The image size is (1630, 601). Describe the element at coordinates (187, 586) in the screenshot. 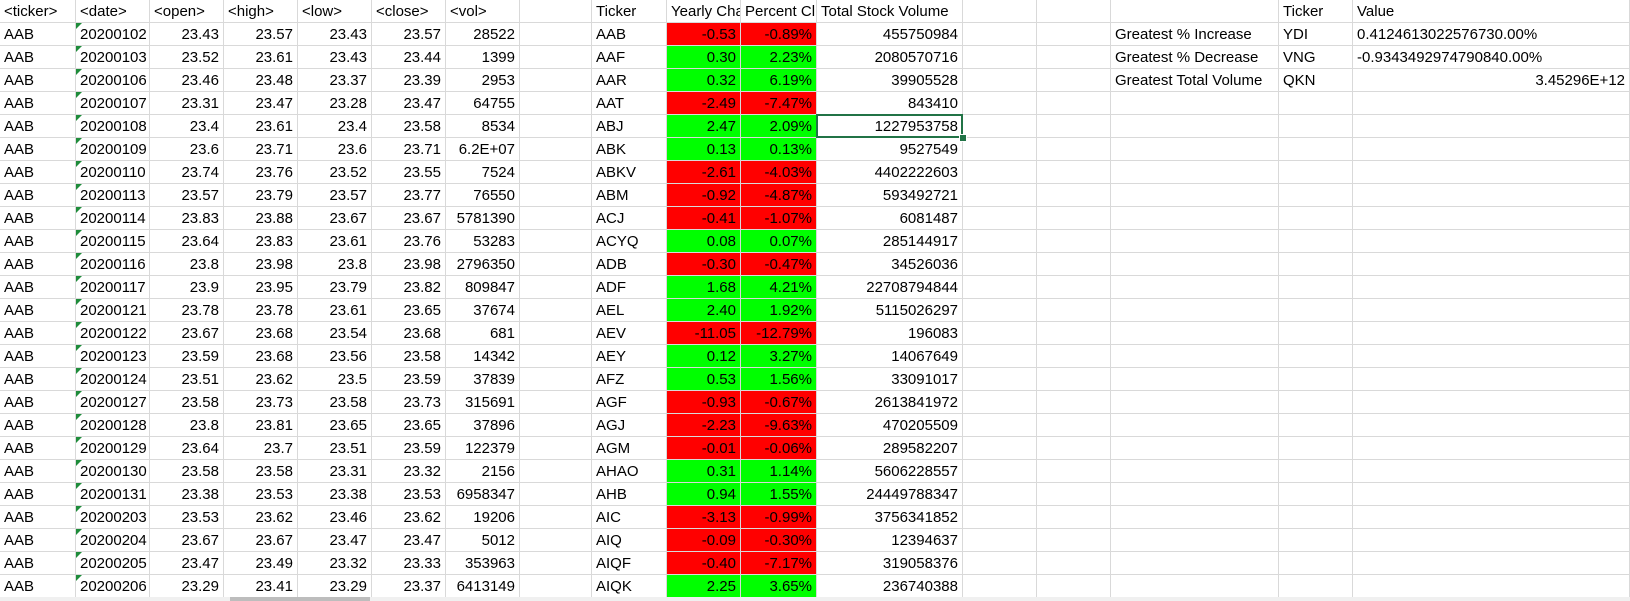

I see `raw-cell: 23.29` at that location.